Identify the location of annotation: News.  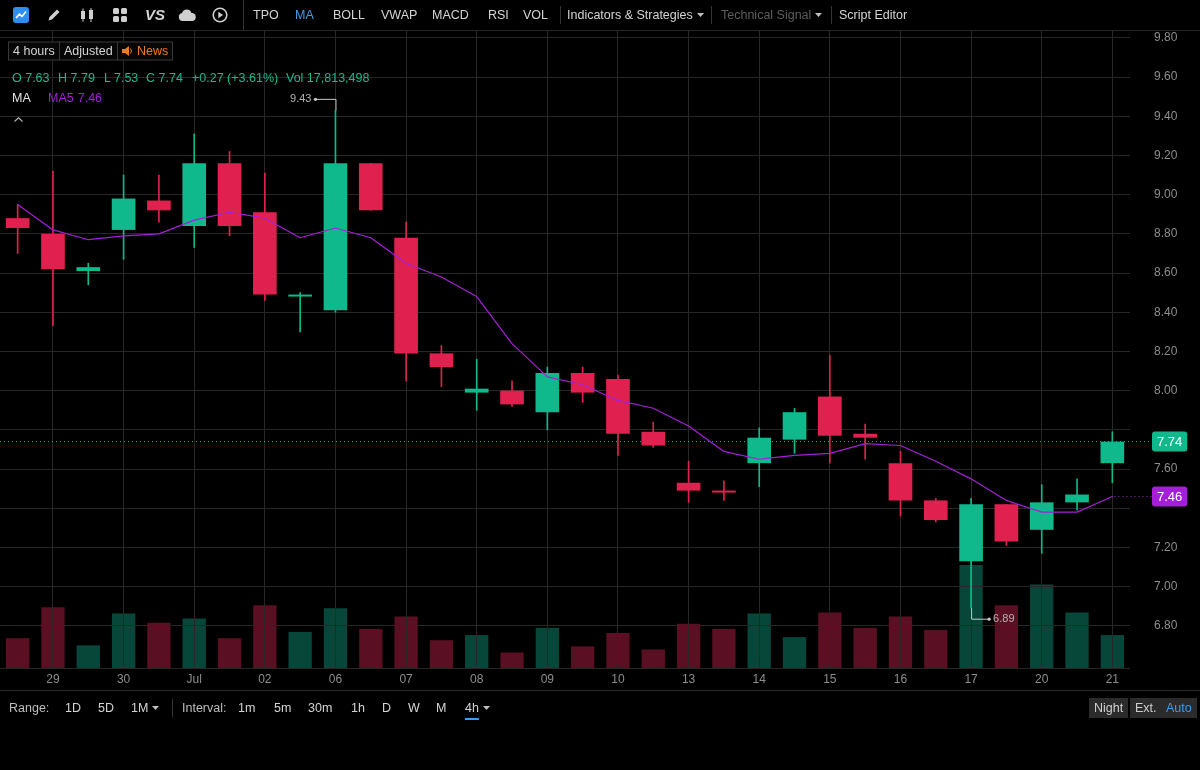
(145, 51).